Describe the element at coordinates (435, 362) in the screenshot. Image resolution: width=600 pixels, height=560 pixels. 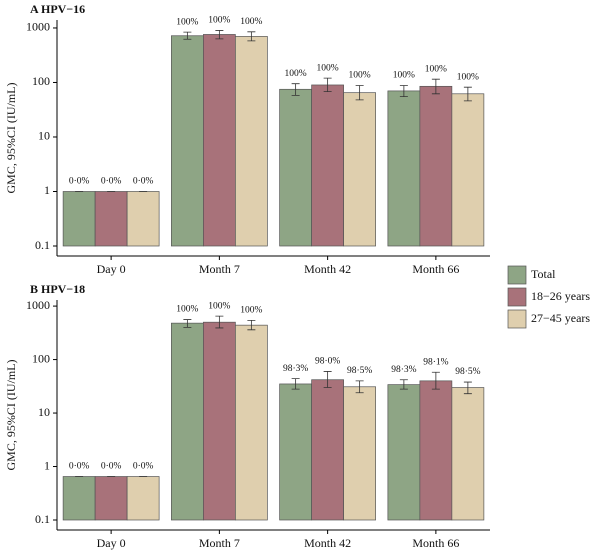
I see `data-label: 98·1%` at that location.